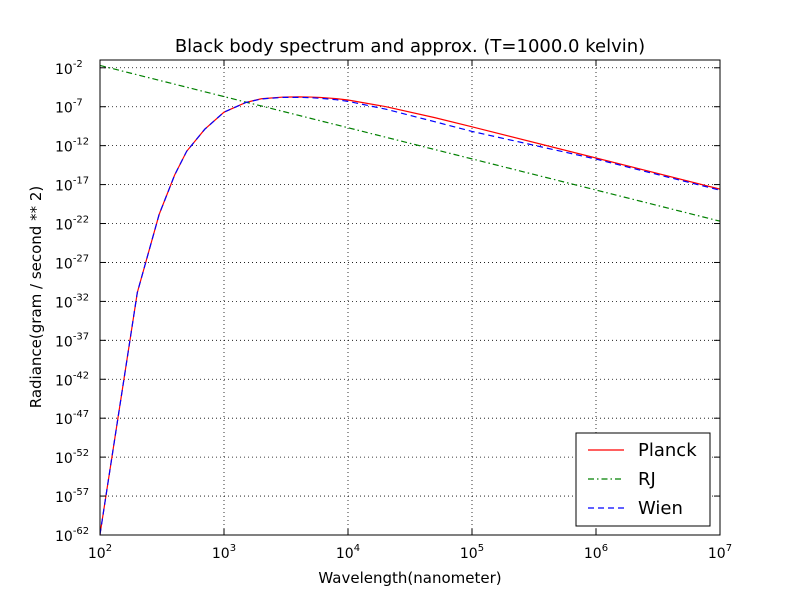 This screenshot has width=800, height=595. I want to click on y-tick-label: 10⁻⁴⁷, so click(72, 418).